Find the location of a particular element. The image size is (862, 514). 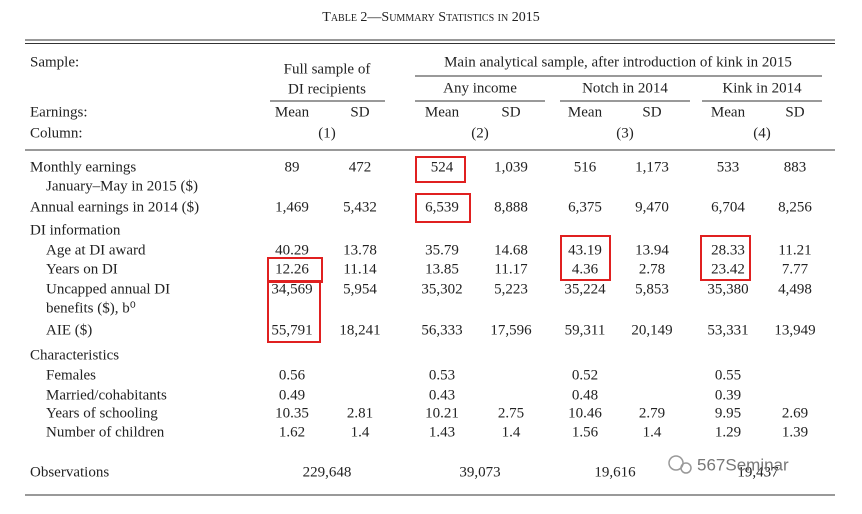

cell: 9,470 is located at coordinates (652, 207).